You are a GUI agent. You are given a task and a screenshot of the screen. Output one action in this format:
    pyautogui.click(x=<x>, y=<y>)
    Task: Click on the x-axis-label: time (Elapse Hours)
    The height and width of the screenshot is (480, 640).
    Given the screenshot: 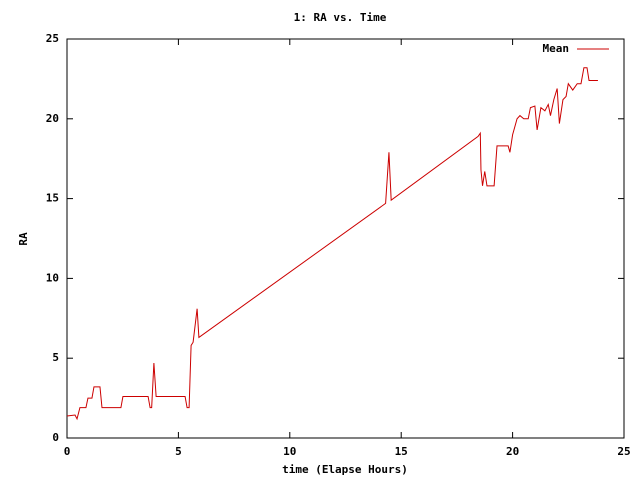 What is the action you would take?
    pyautogui.click(x=345, y=469)
    